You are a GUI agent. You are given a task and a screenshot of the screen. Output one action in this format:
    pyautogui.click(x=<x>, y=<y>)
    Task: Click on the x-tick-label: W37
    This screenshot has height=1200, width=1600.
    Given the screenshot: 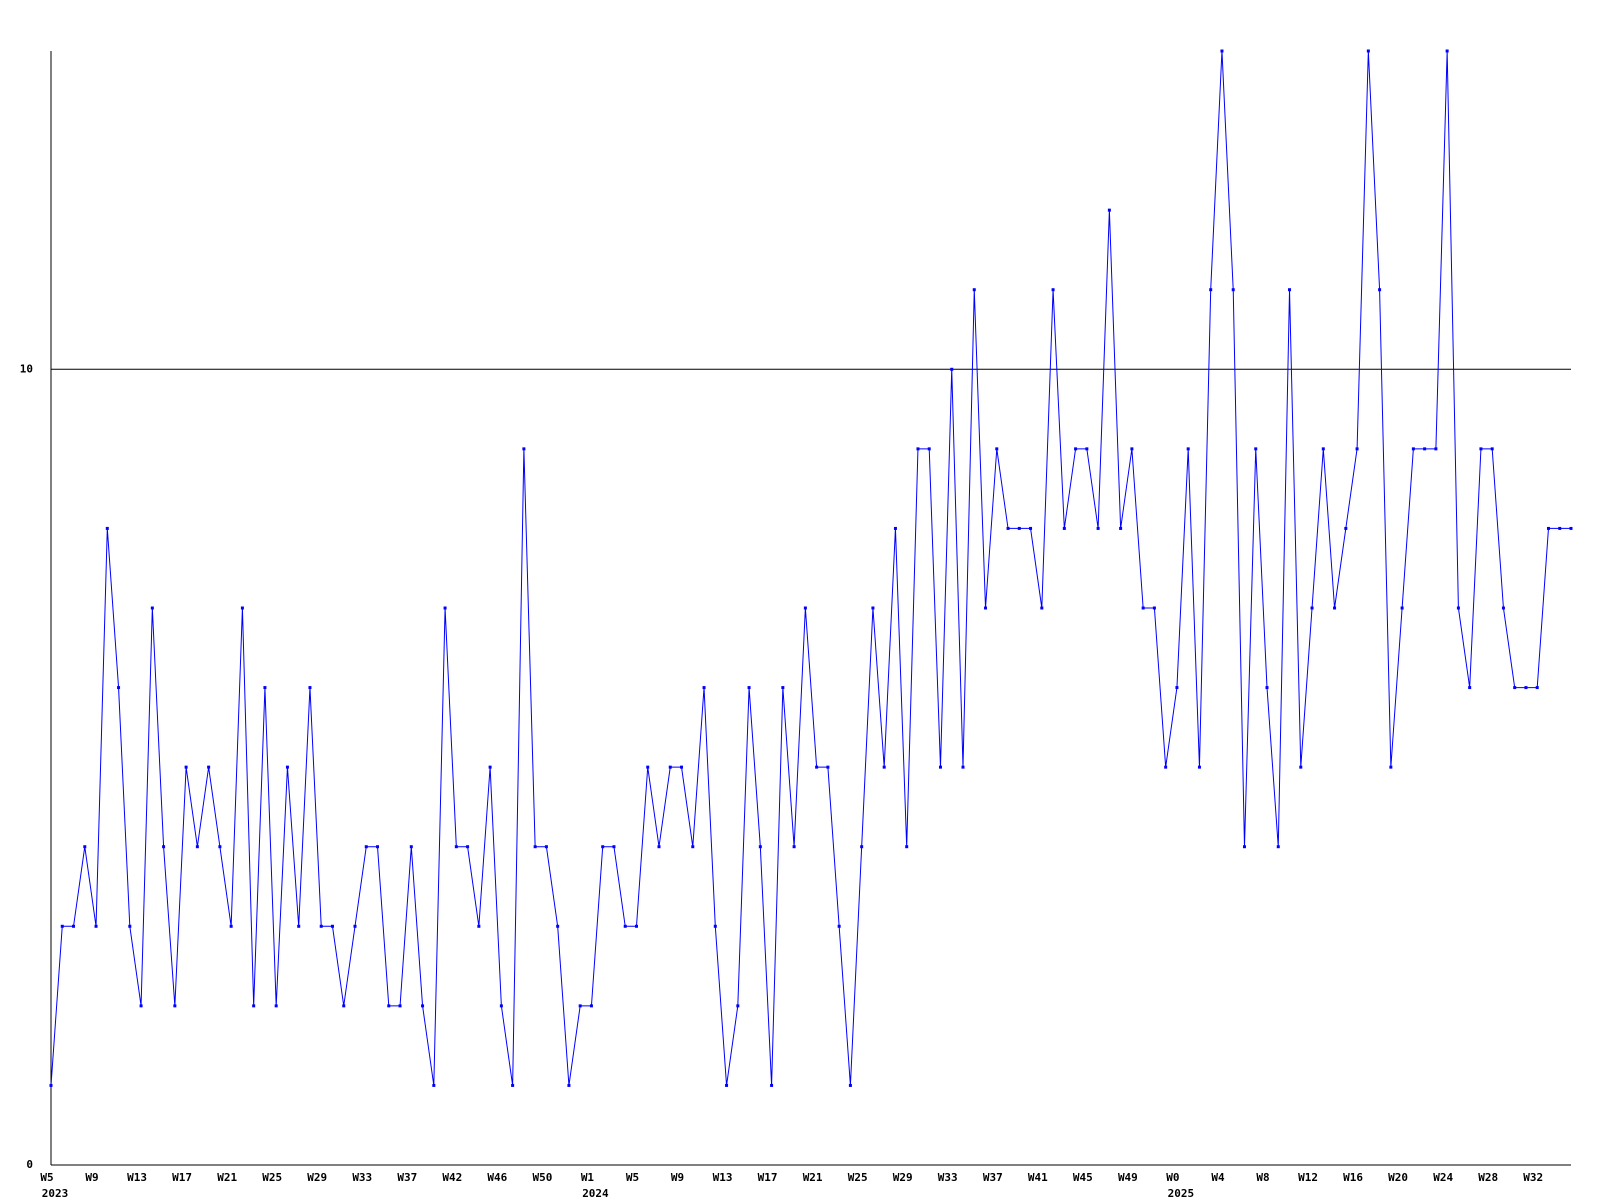 What is the action you would take?
    pyautogui.click(x=407, y=1177)
    